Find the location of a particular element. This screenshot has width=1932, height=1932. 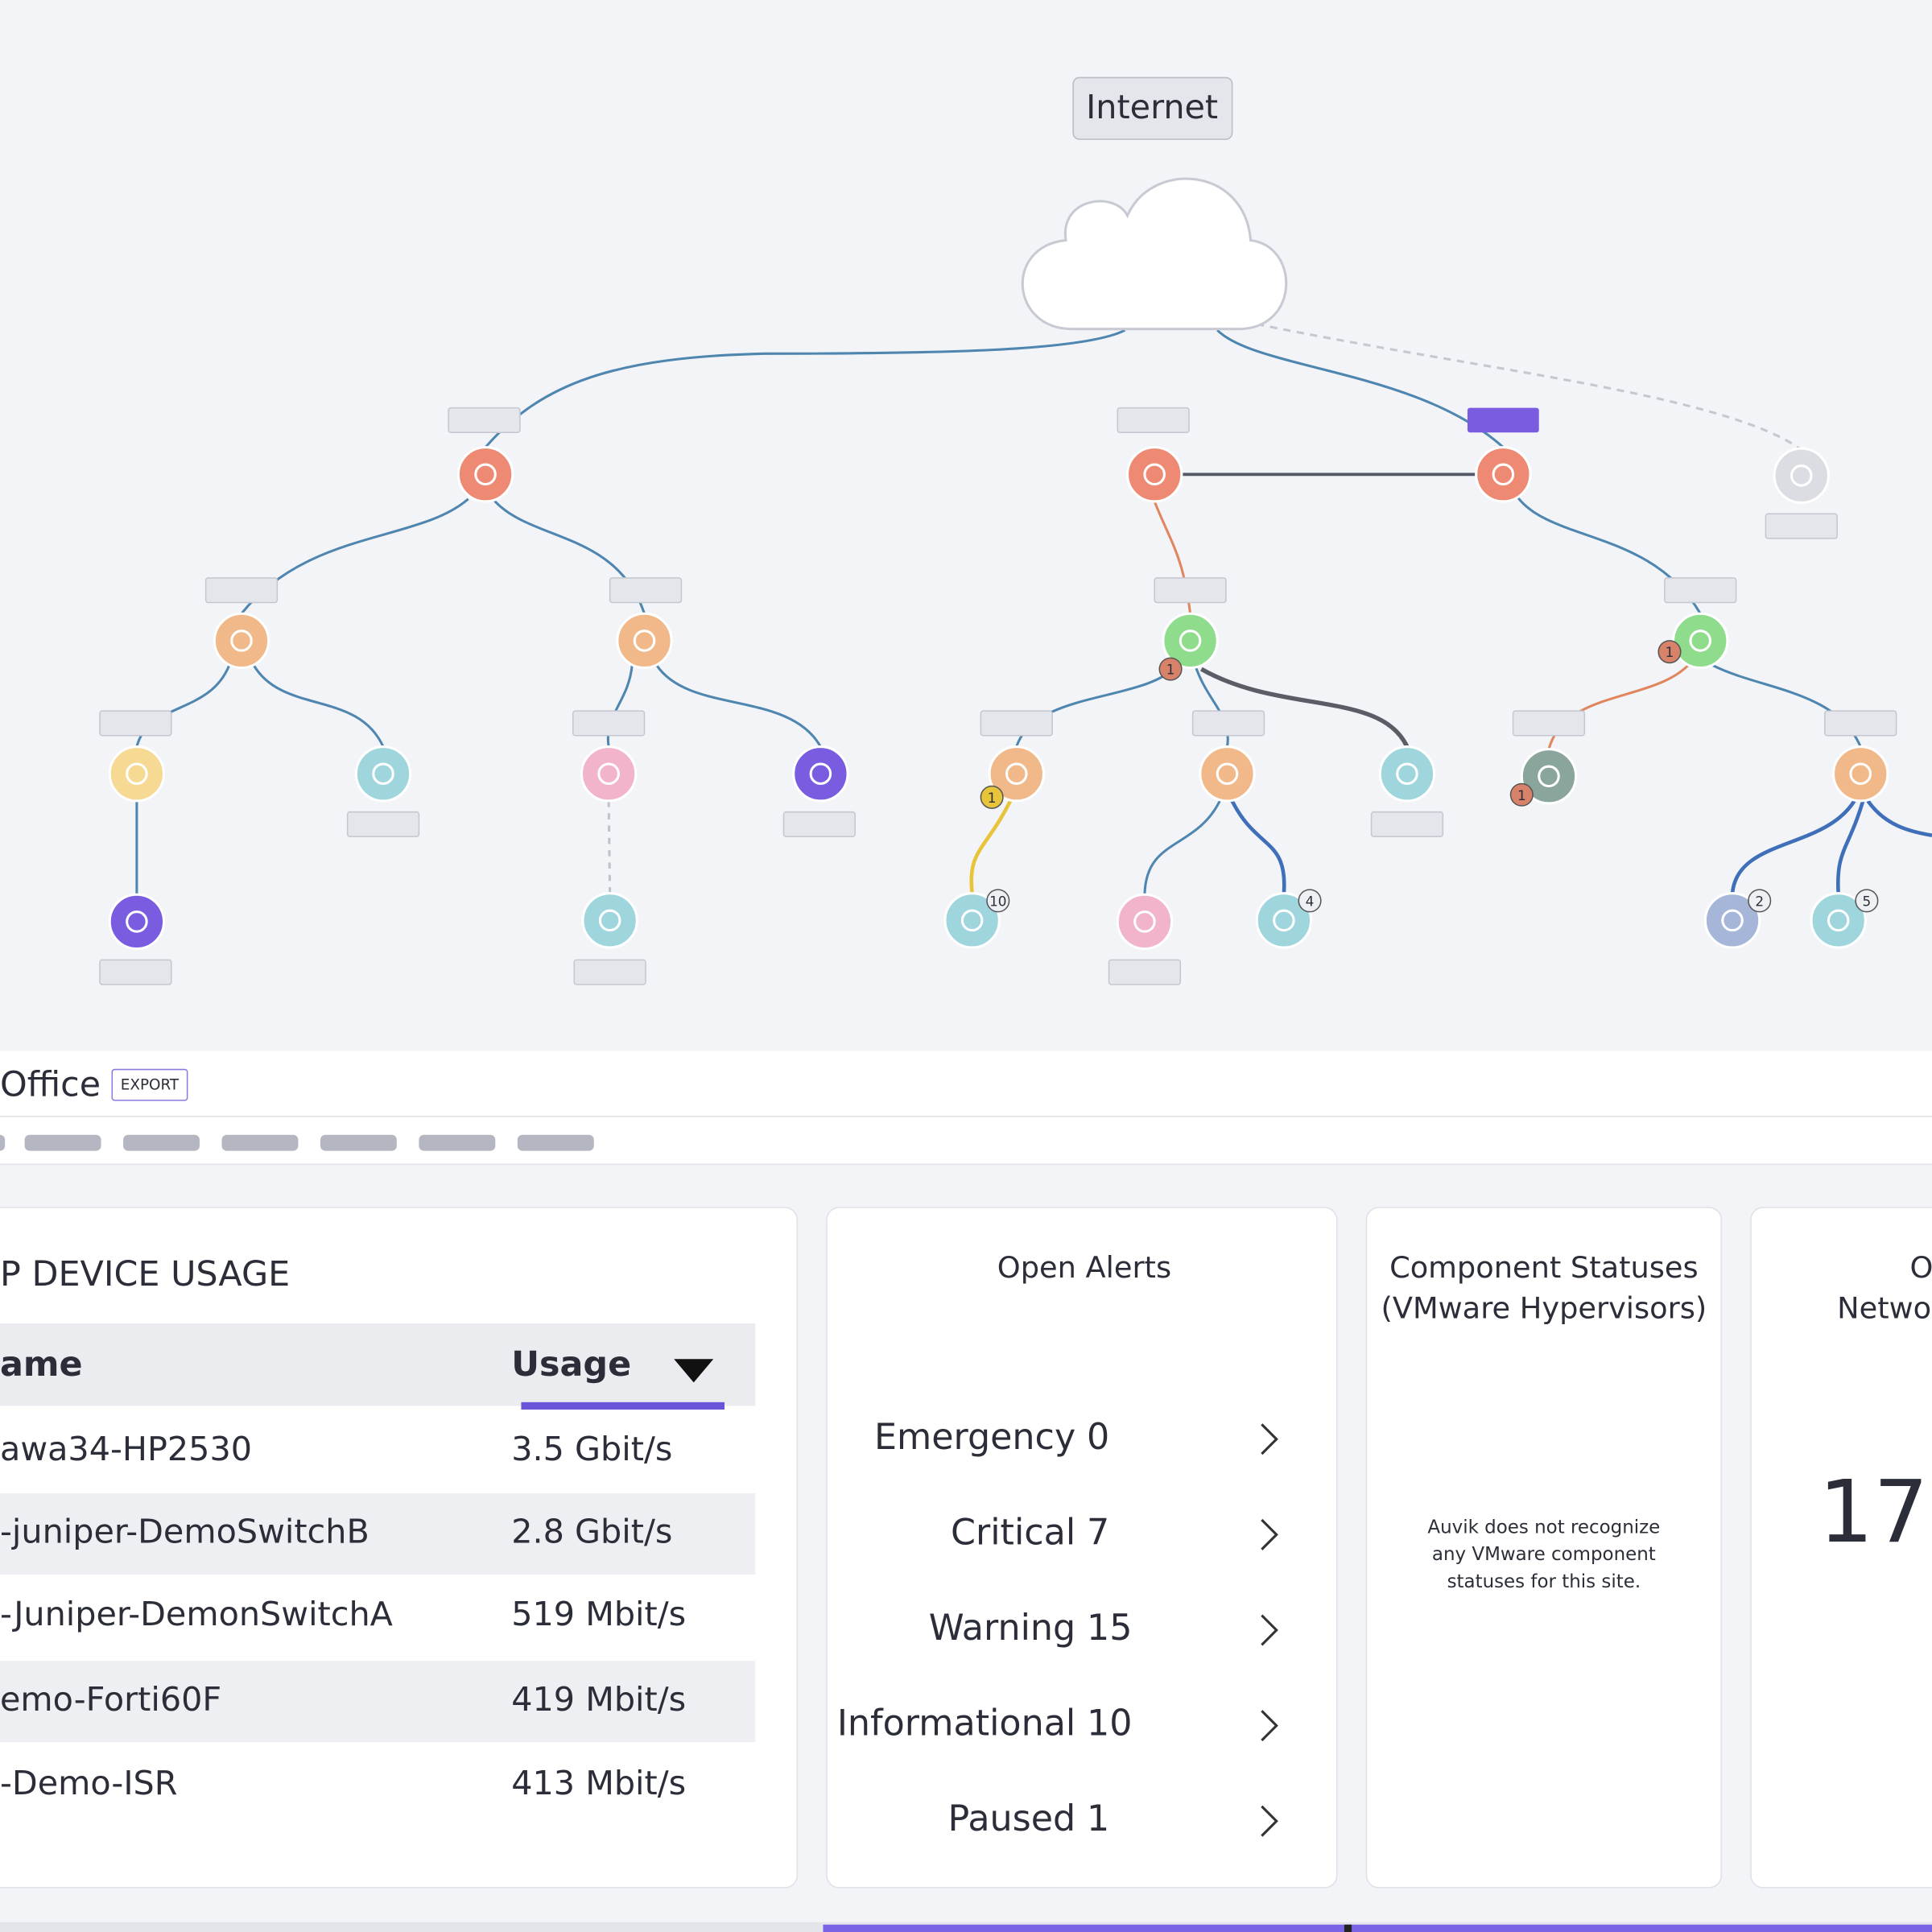

cloud is located at coordinates (1154, 254).